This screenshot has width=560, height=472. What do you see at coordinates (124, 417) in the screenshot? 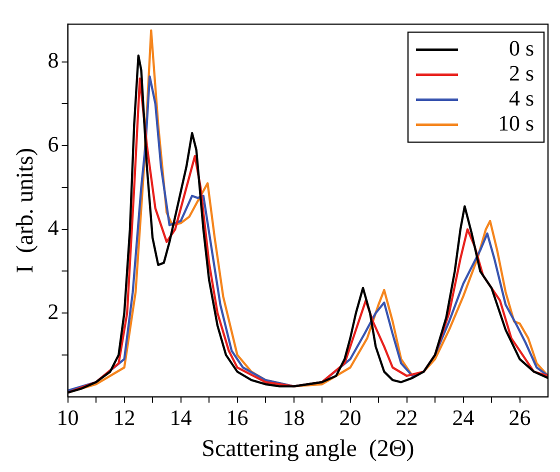
I see `x-tick-label: 12` at bounding box center [124, 417].